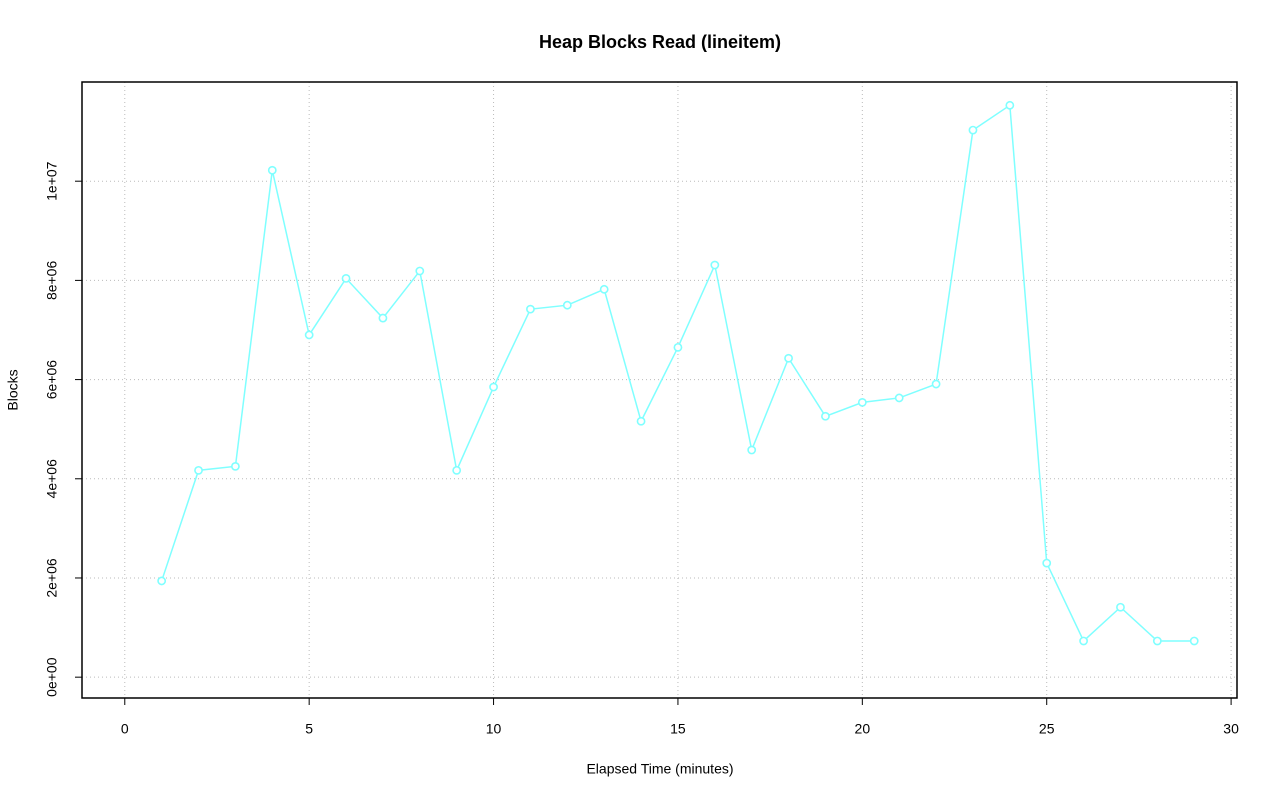  What do you see at coordinates (863, 729) in the screenshot?
I see `x-tick-label: 20` at bounding box center [863, 729].